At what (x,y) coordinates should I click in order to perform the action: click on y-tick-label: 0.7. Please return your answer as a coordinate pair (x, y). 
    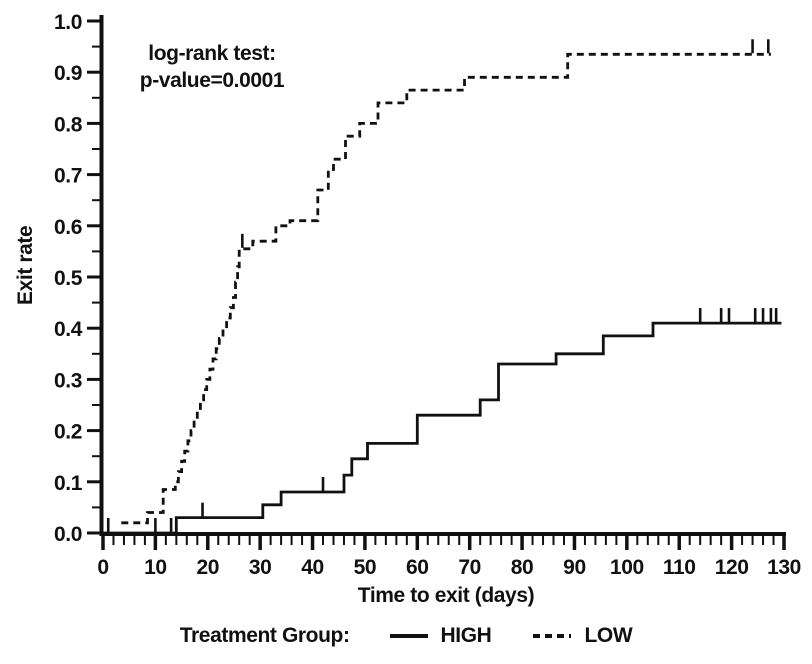
    Looking at the image, I should click on (68, 176).